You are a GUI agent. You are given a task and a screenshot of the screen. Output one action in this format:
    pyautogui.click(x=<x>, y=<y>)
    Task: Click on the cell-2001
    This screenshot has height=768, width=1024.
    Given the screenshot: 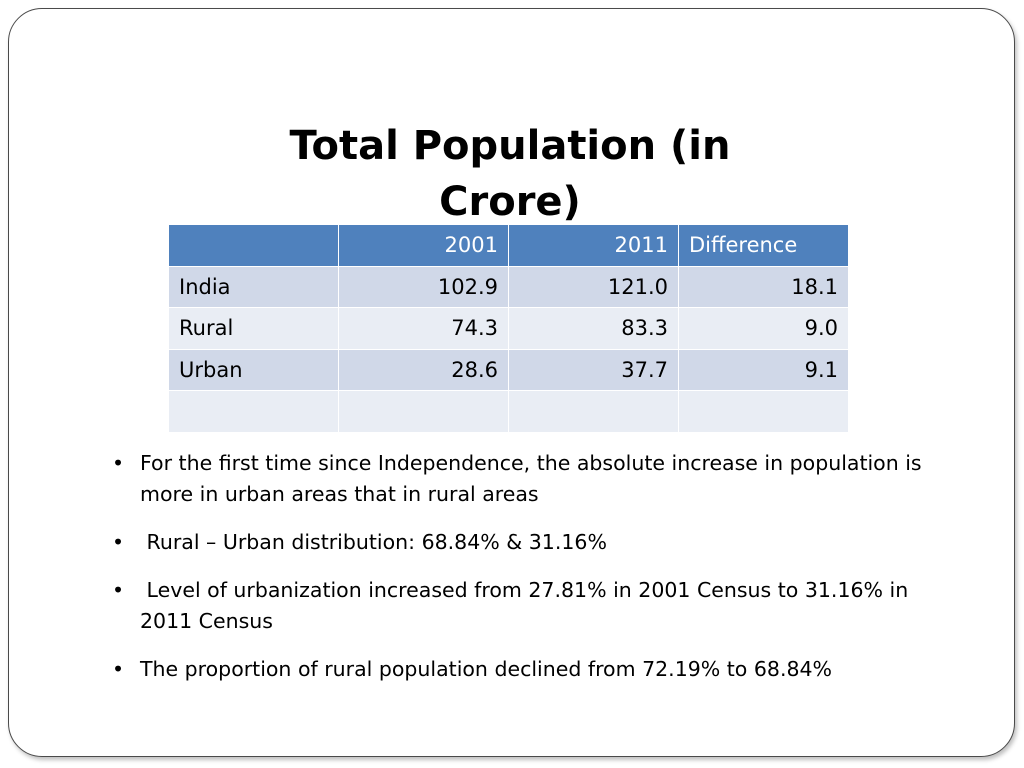 What is the action you would take?
    pyautogui.click(x=423, y=411)
    